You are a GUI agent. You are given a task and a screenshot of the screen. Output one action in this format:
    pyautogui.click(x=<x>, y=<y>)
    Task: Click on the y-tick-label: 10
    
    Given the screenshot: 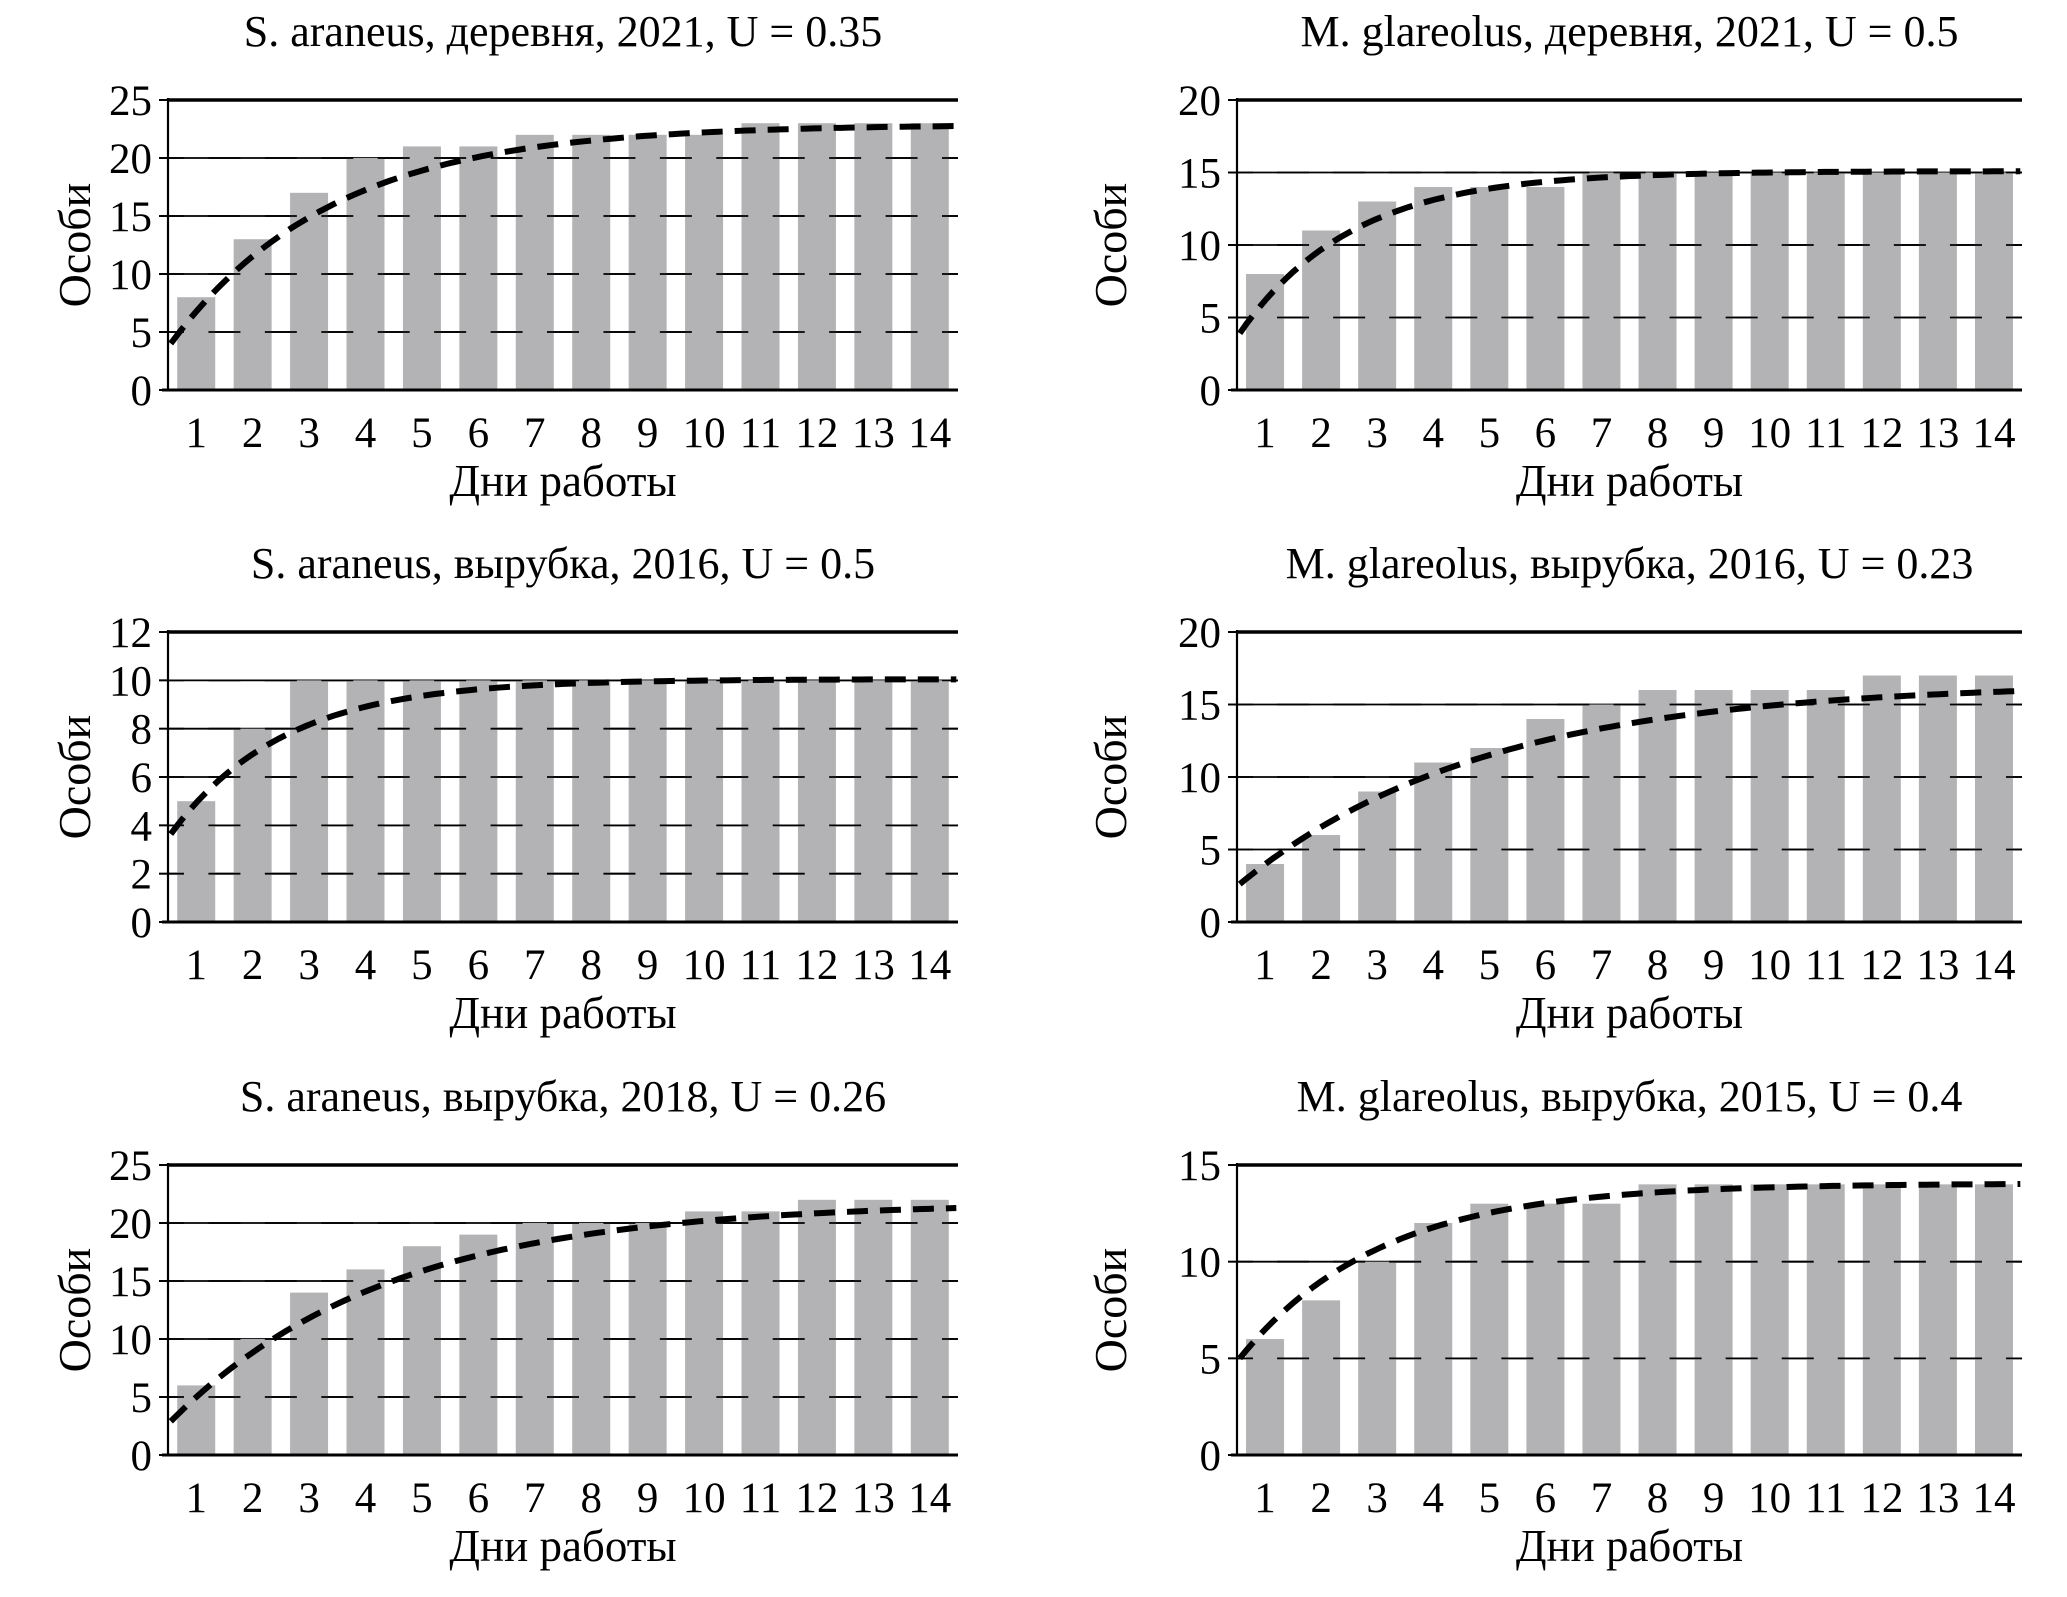 What is the action you would take?
    pyautogui.click(x=1199, y=1262)
    